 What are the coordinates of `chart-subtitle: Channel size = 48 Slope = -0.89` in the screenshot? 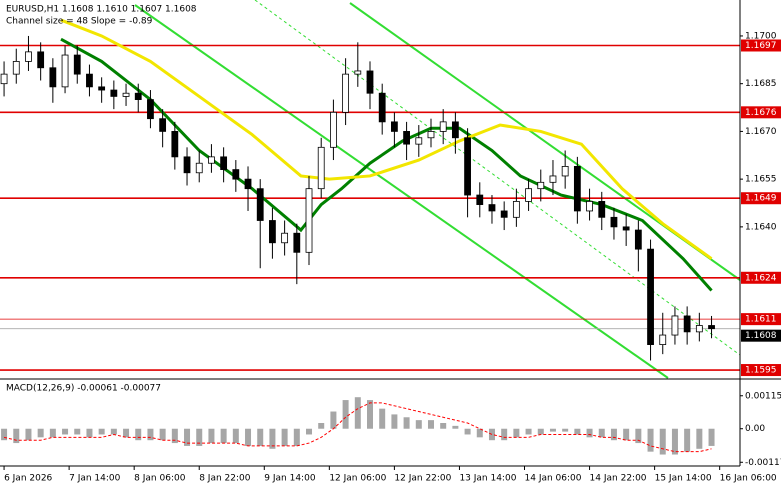 It's located at (79, 22).